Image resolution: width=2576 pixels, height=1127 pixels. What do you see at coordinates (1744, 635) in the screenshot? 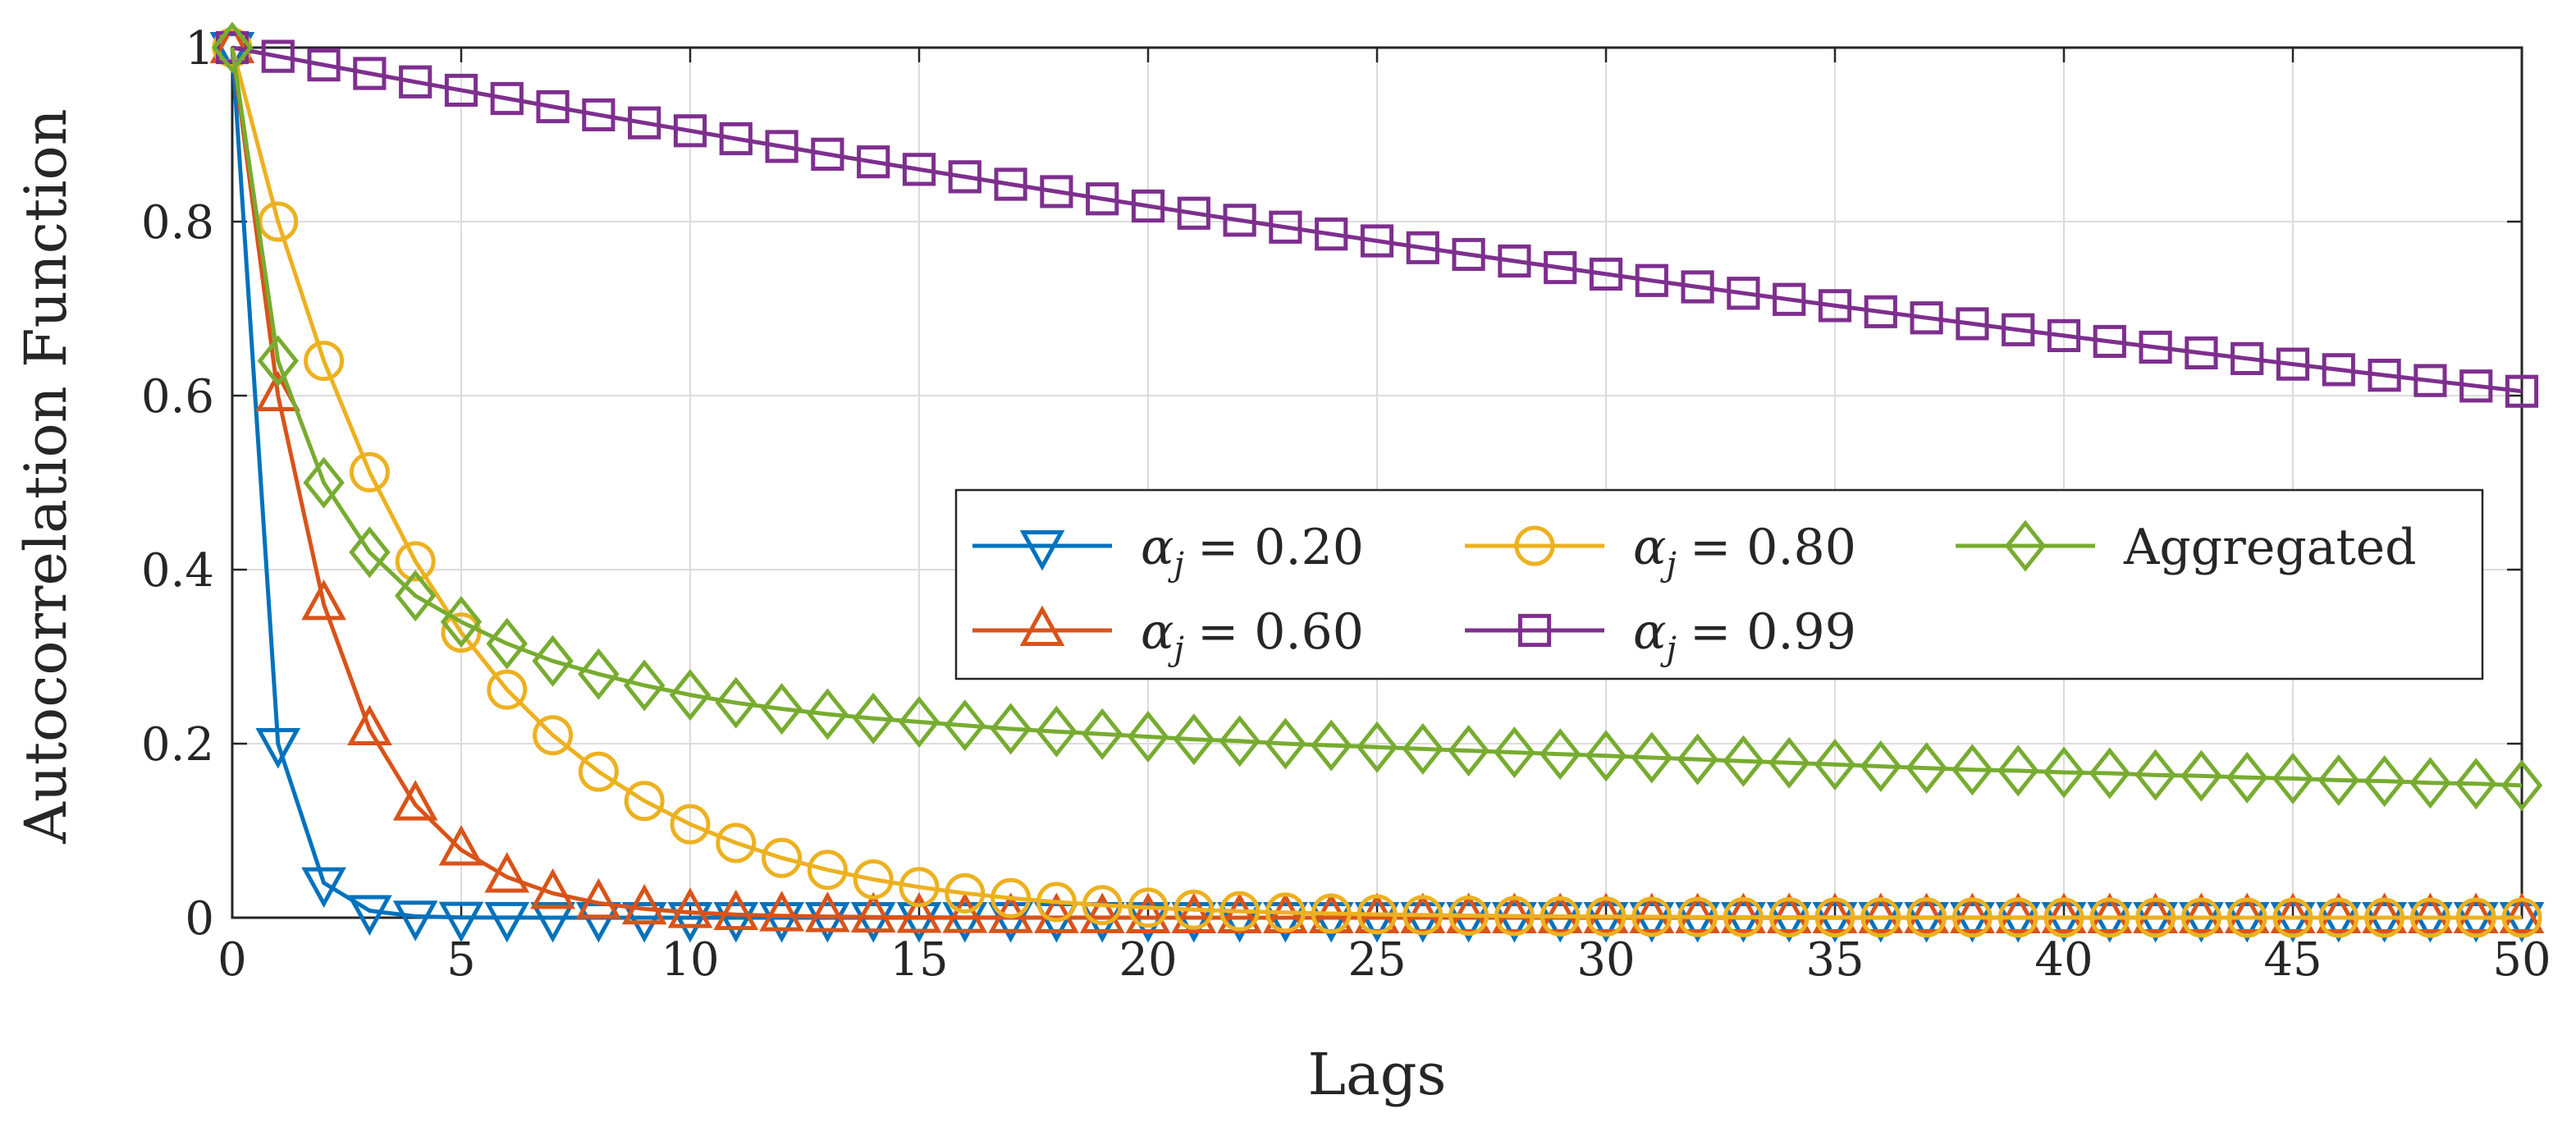
I see `legend-label: αj = 0.99` at bounding box center [1744, 635].